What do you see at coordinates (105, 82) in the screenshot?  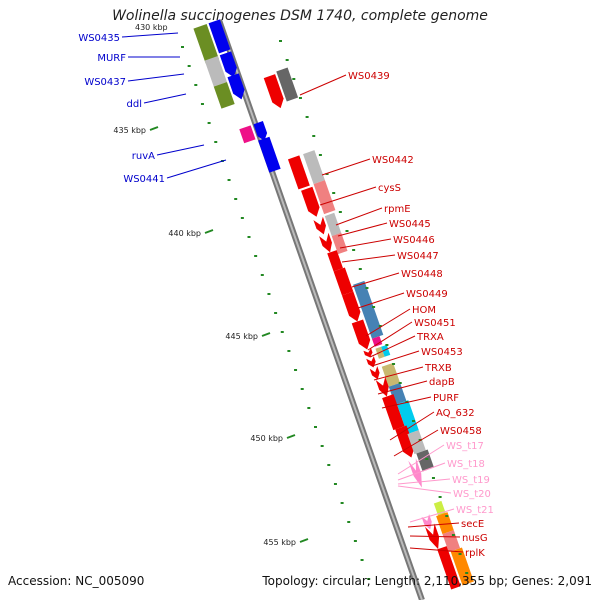 I see `gene-label-left: WS0437` at bounding box center [105, 82].